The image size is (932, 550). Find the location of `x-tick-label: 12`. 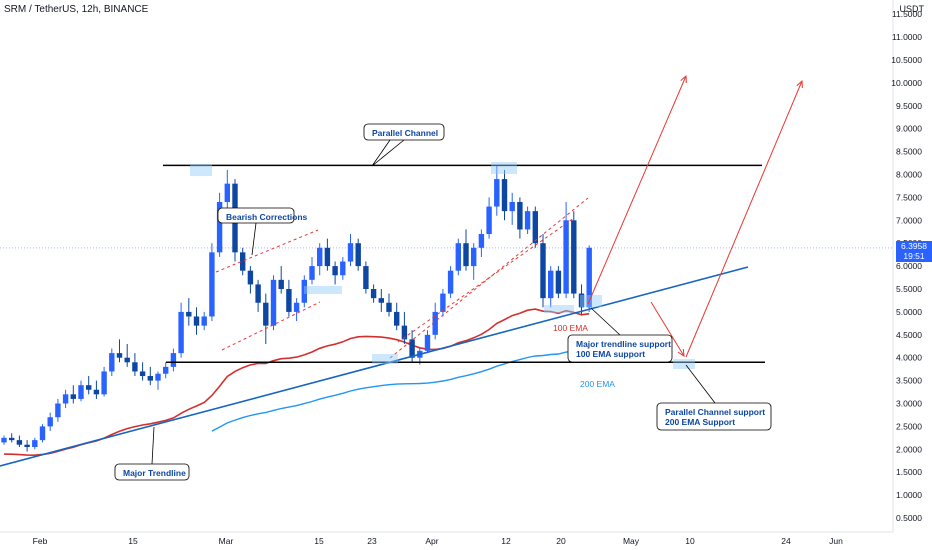

x-tick-label: 12 is located at coordinates (506, 541).